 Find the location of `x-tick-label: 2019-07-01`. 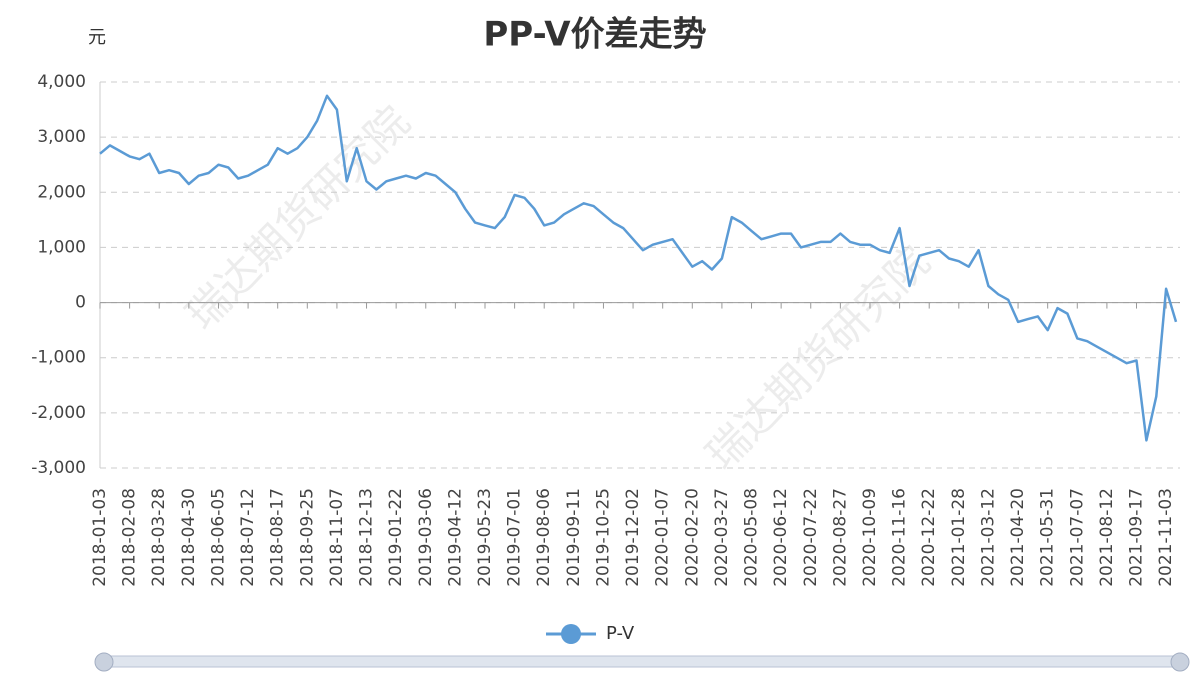

x-tick-label: 2019-07-01 is located at coordinates (515, 537).